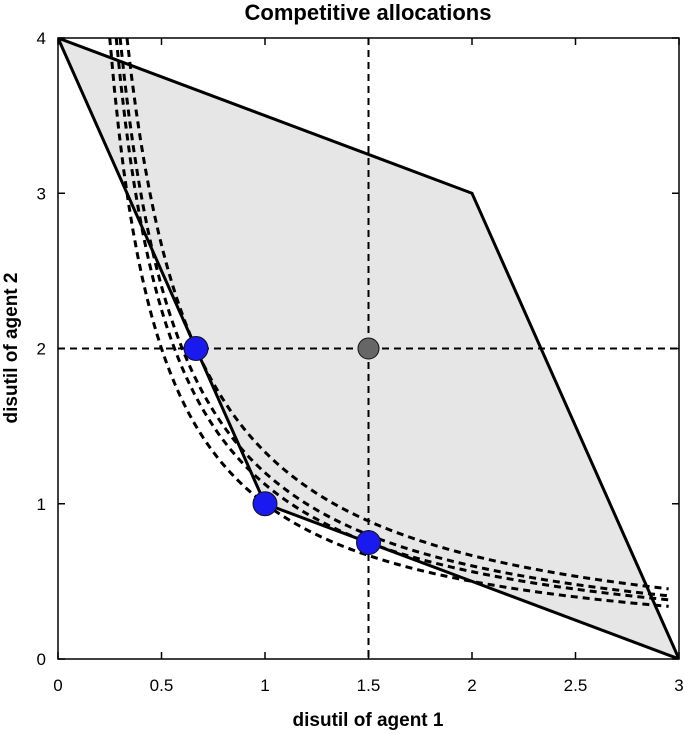  I want to click on y-axis-label: disutil of agent 2, so click(11, 348).